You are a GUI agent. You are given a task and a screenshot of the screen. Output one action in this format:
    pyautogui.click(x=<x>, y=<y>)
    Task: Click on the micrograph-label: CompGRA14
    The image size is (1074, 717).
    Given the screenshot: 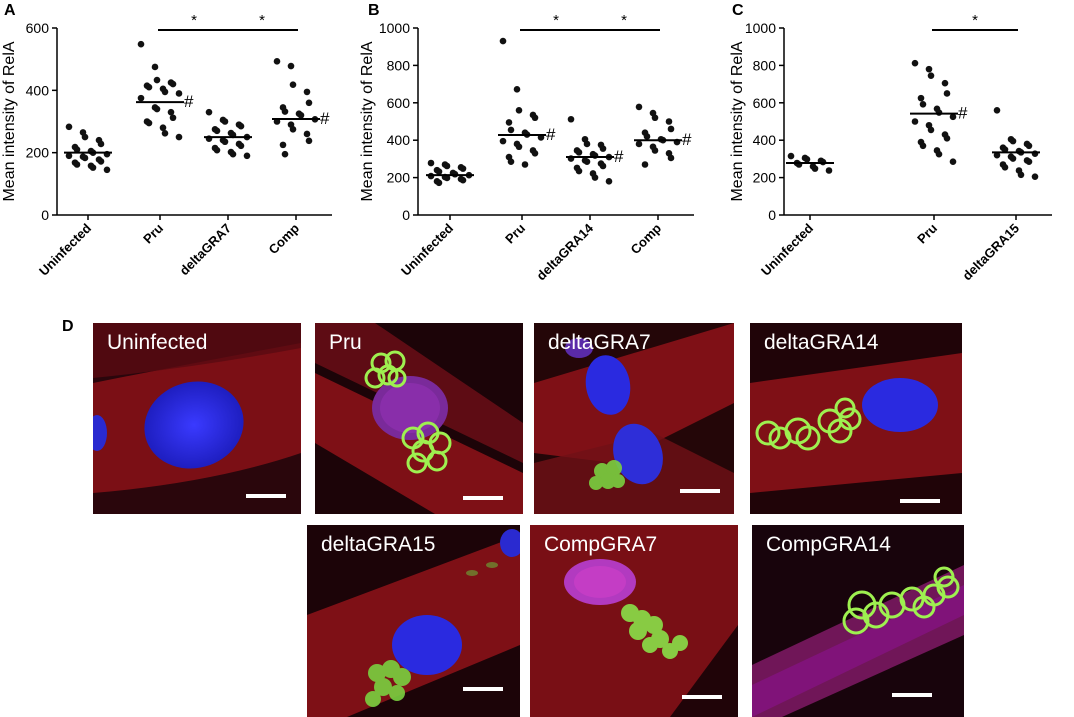 What is the action you would take?
    pyautogui.click(x=828, y=544)
    